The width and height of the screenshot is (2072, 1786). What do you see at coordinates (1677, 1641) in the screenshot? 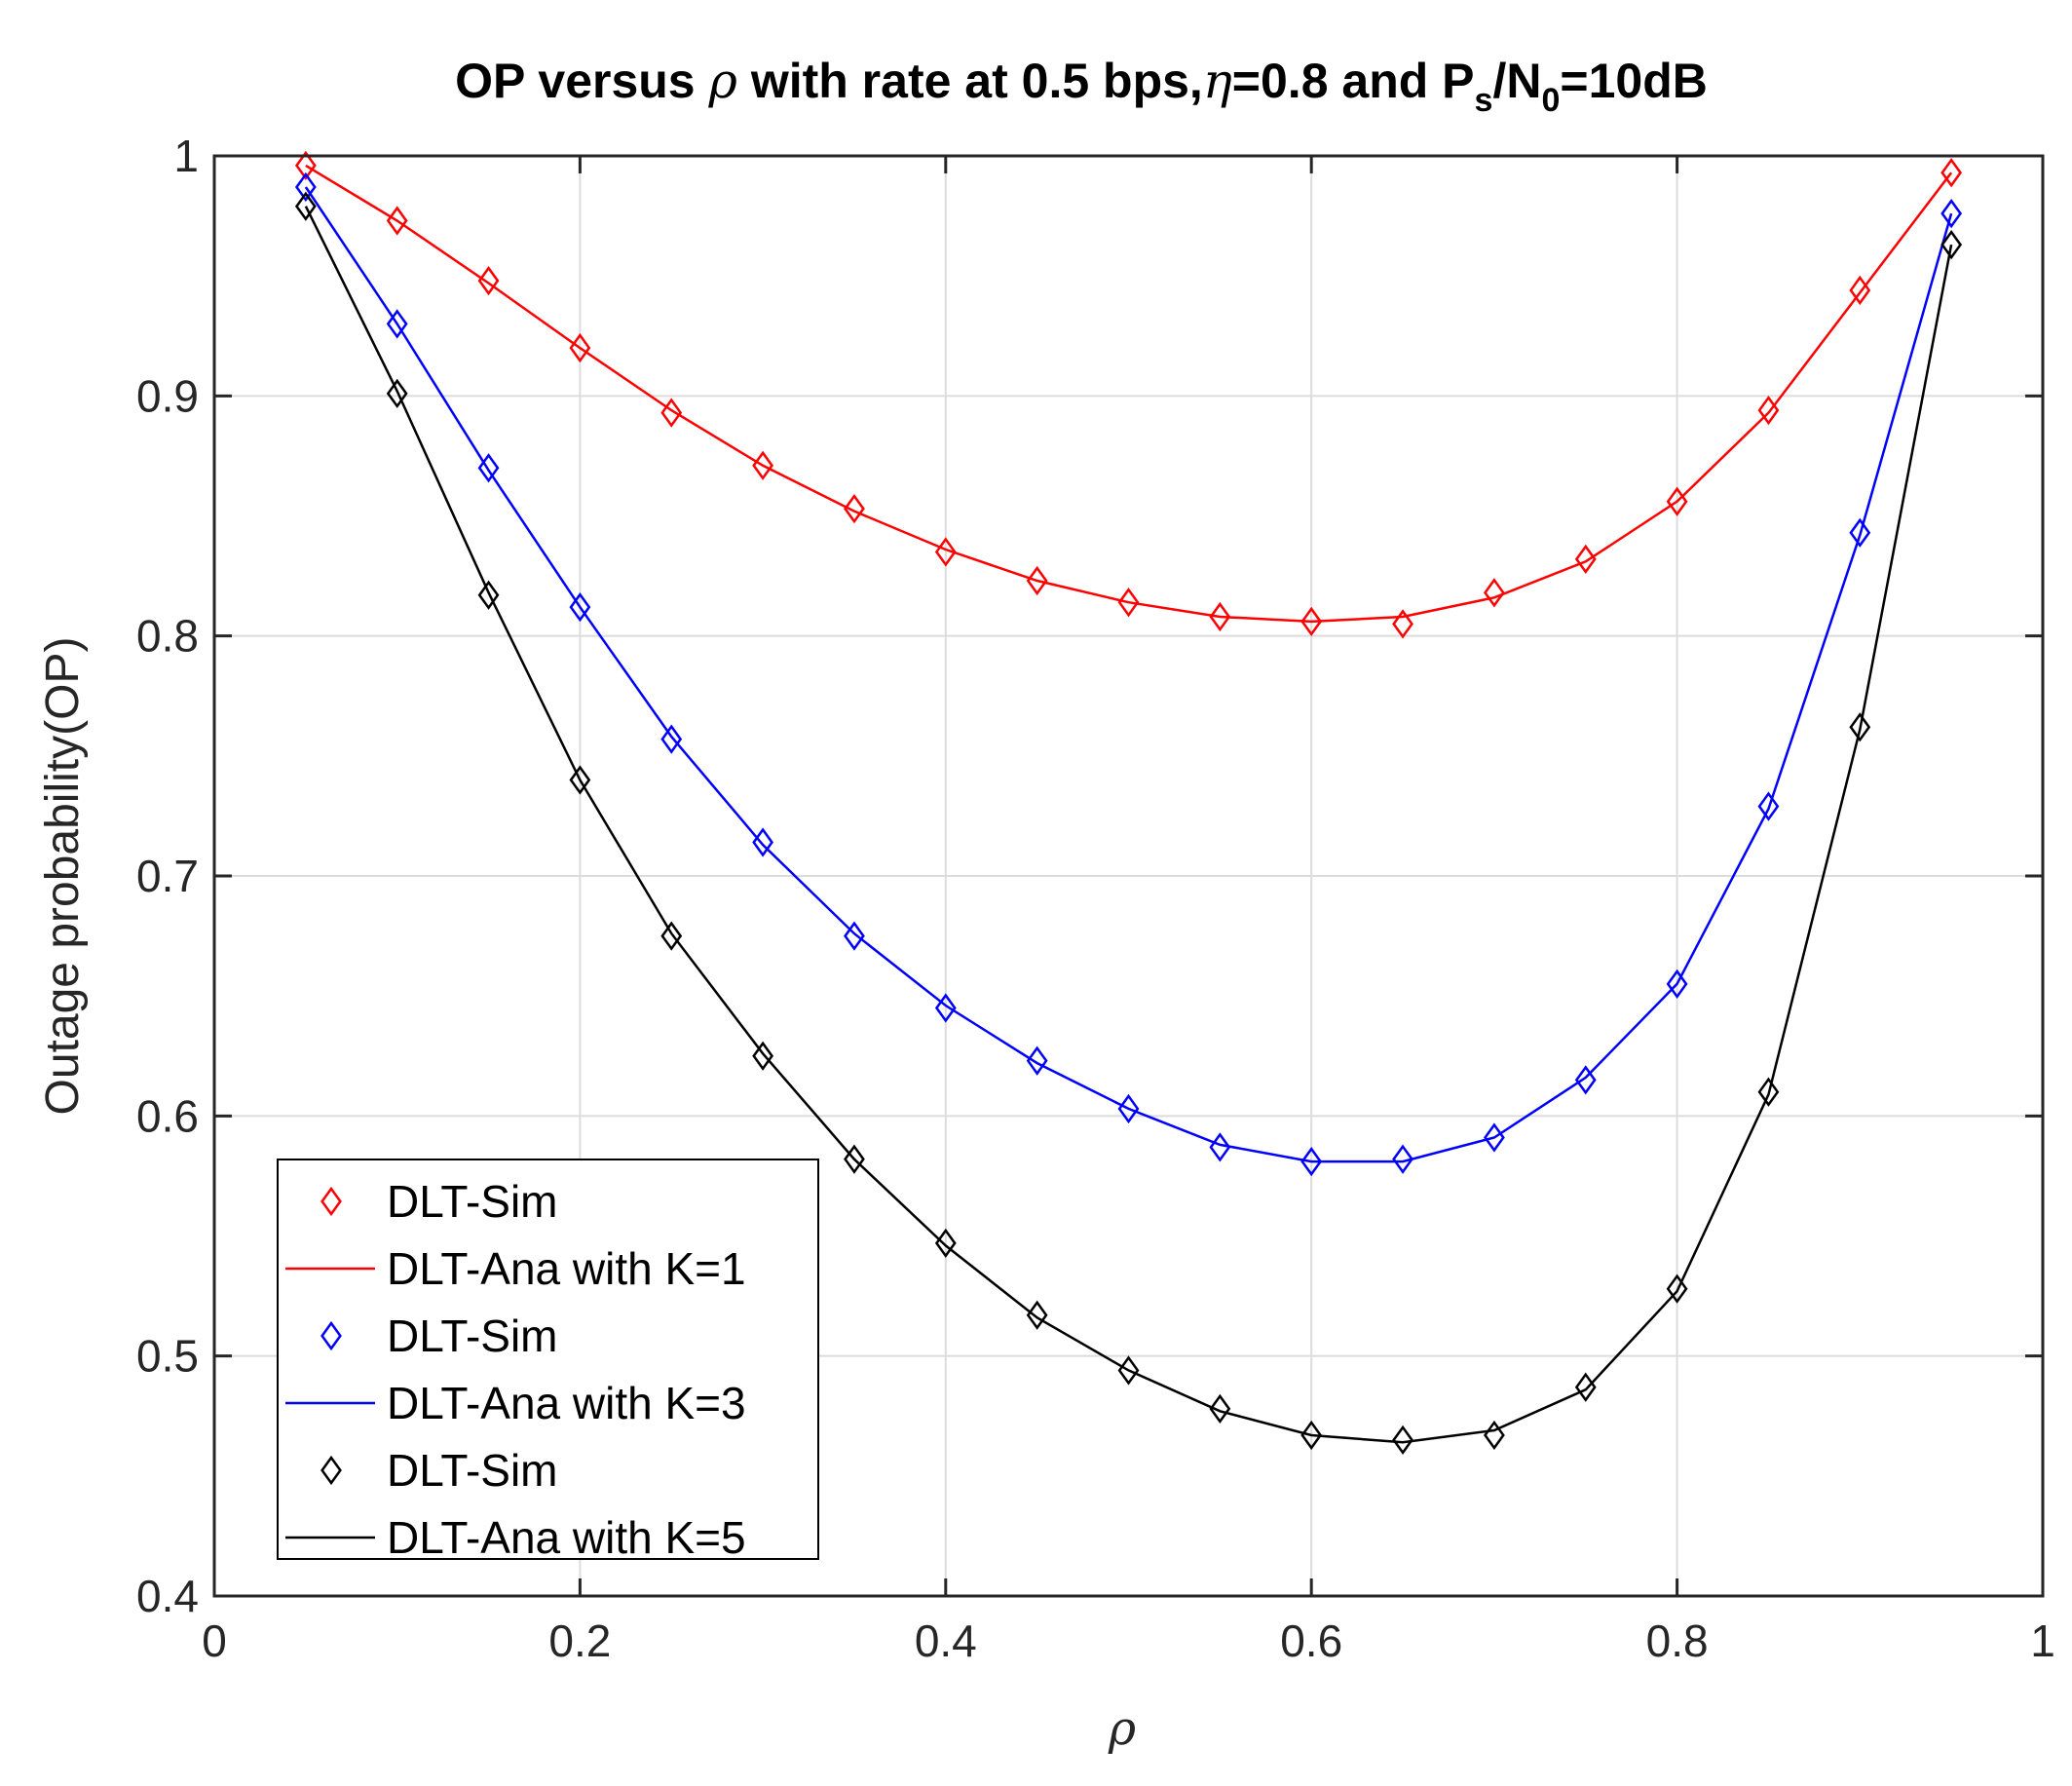
I see `x-tick-label: 0.8` at bounding box center [1677, 1641].